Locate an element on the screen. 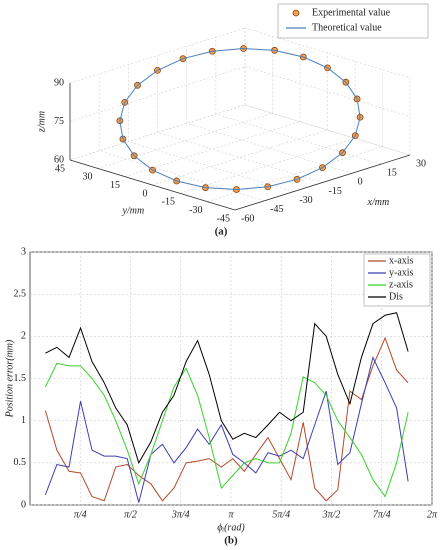 This screenshot has height=550, width=442. legend-label: y-axis is located at coordinates (401, 272).